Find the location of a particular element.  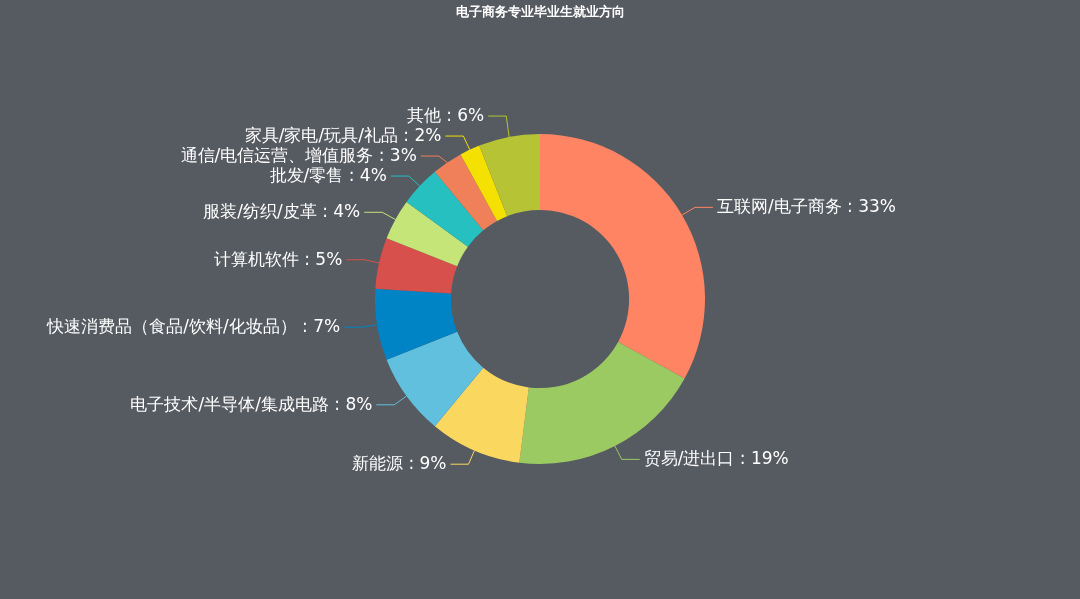

slice-label: 计算机软件 : 5% is located at coordinates (278, 258).